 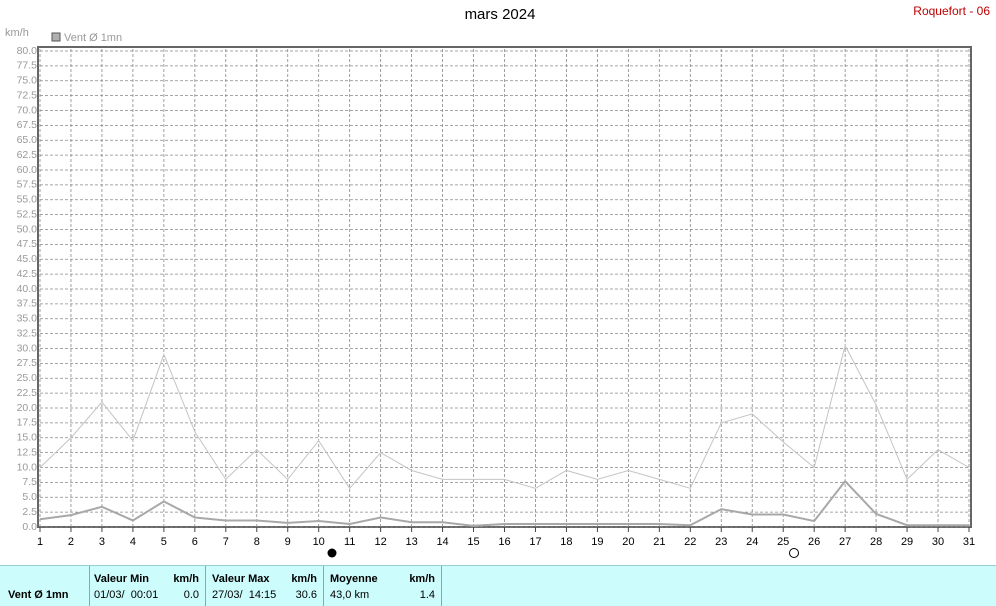 I want to click on y-tick-label: 70.0, so click(x=27, y=110).